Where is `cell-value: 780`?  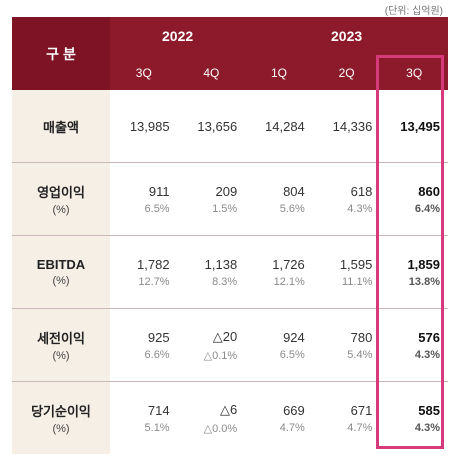
cell-value: 780 is located at coordinates (361, 337).